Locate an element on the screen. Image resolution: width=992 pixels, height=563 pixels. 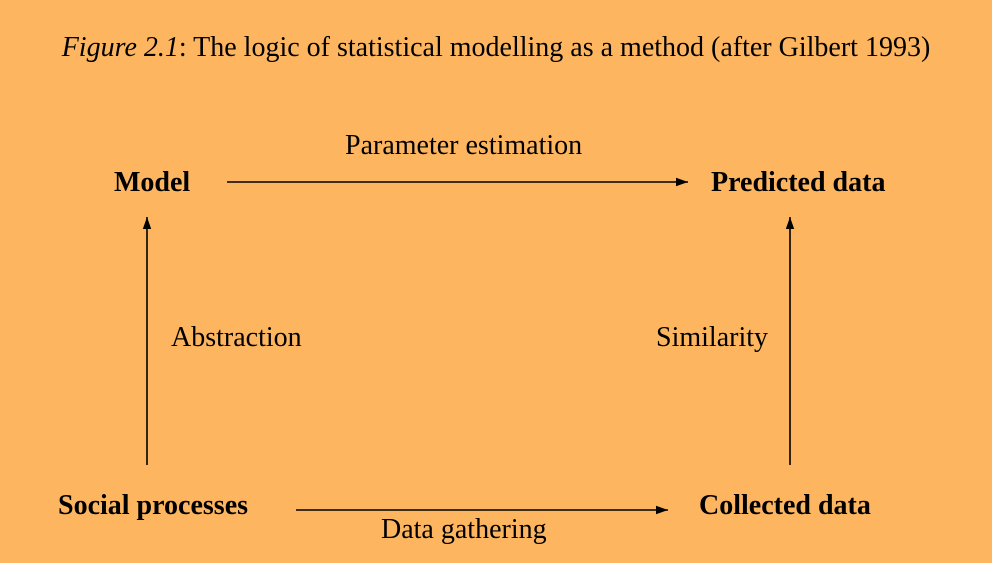
figure-number: Figure 2.1 is located at coordinates (120, 47).